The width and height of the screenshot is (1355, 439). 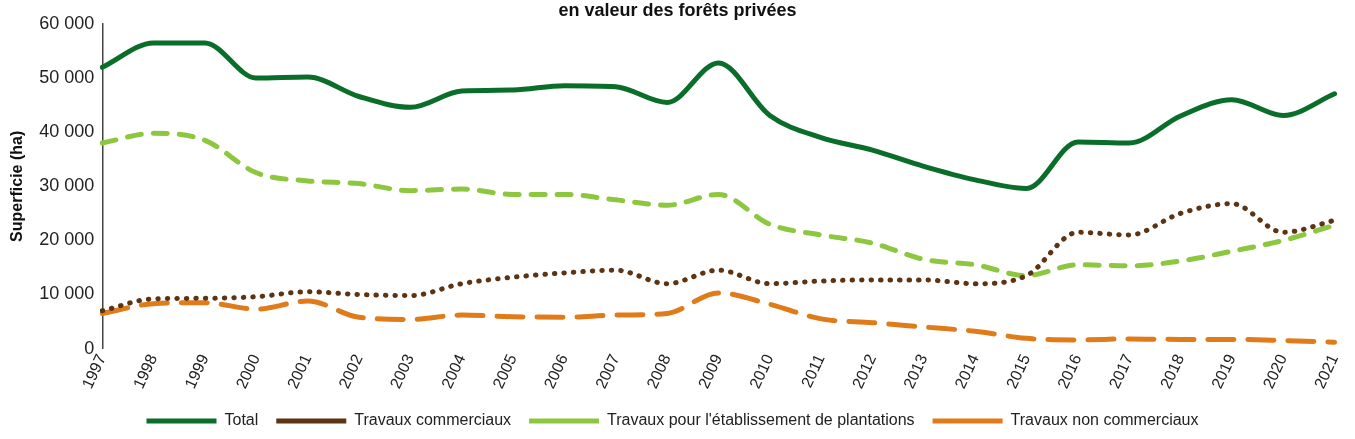 I want to click on y-axis-title: Superficie (ha), so click(x=17, y=186).